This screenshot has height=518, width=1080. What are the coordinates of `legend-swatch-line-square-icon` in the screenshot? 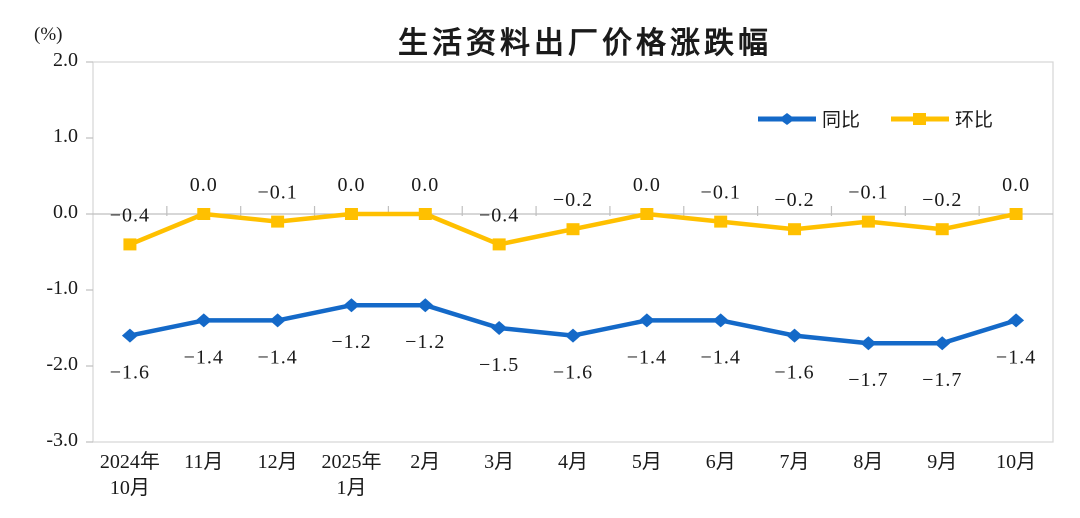 It's located at (920, 118).